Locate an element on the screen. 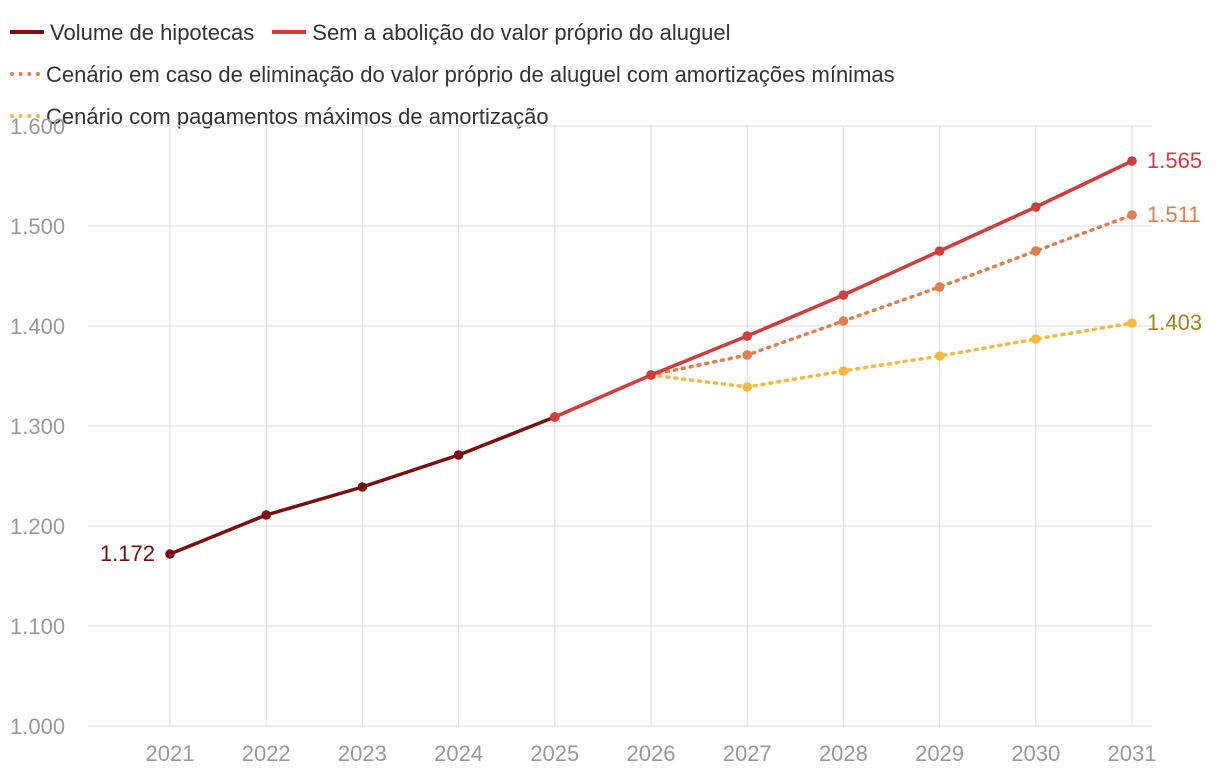 The width and height of the screenshot is (1220, 778). point-cenario-em-caso-de-eliminacao-do-valor-p-2031 is located at coordinates (1132, 215).